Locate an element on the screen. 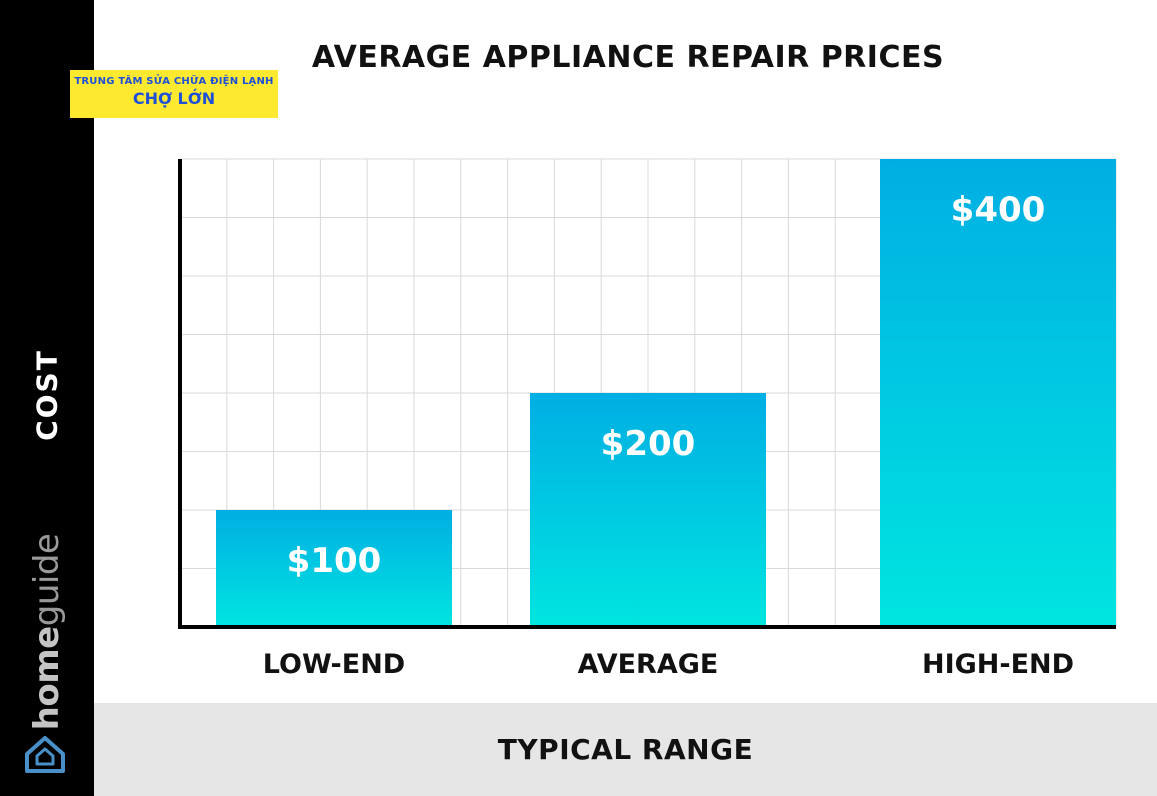 The height and width of the screenshot is (796, 1157). watermark-badge: TRUNG TÂM SỬA CHỮA ĐIỆN LẠNH CHỢ LỚN is located at coordinates (174, 94).